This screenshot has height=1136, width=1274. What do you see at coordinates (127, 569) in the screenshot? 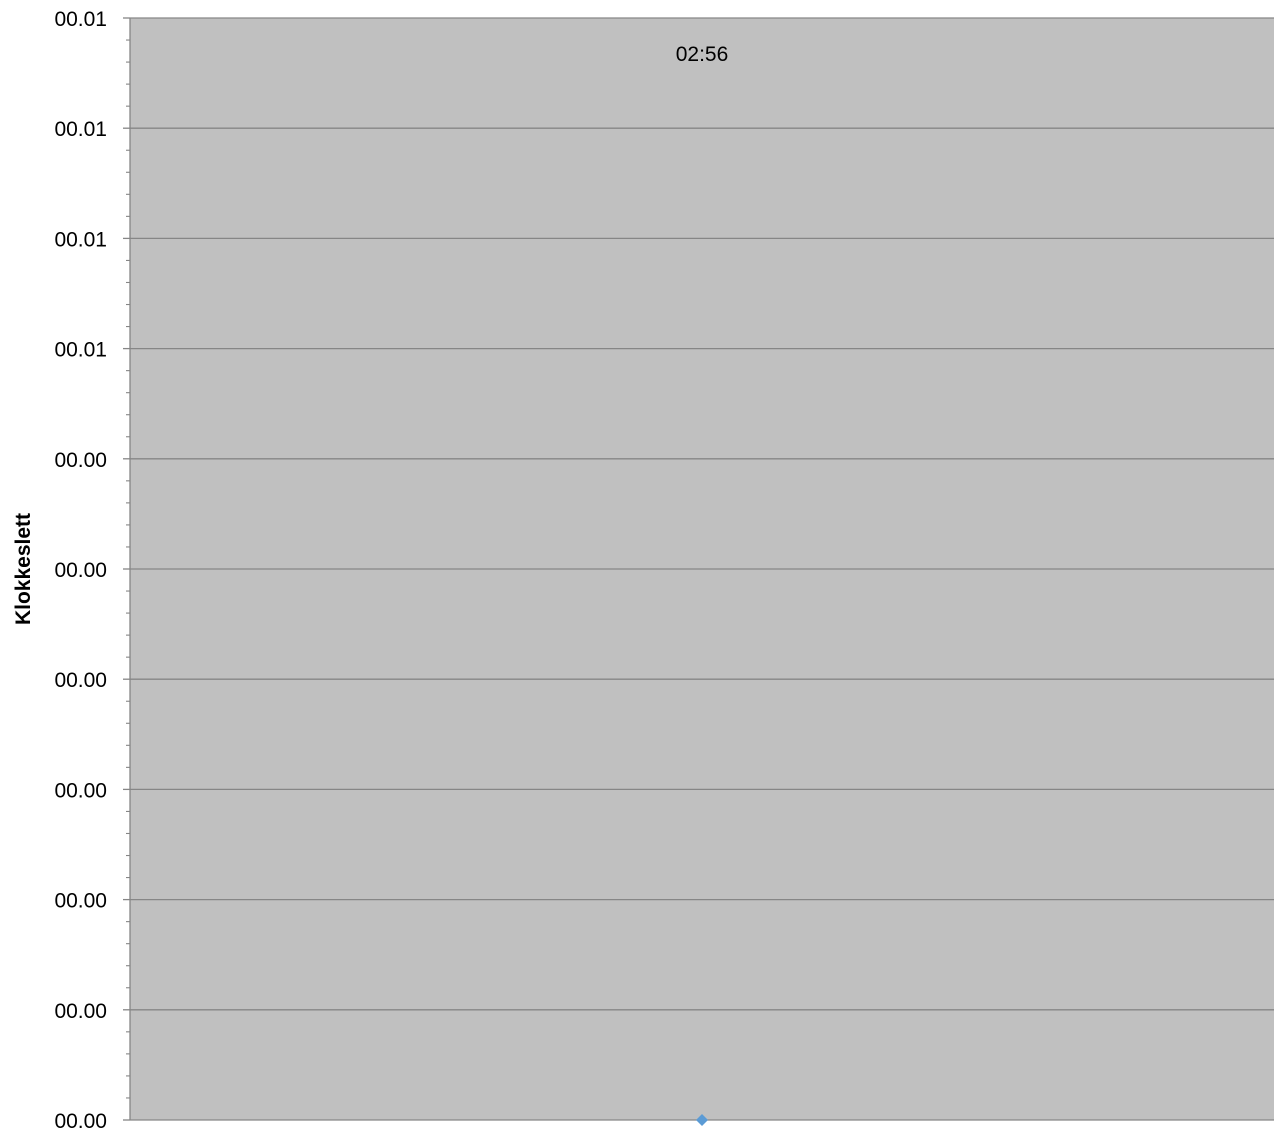
I see `y-axis` at bounding box center [127, 569].